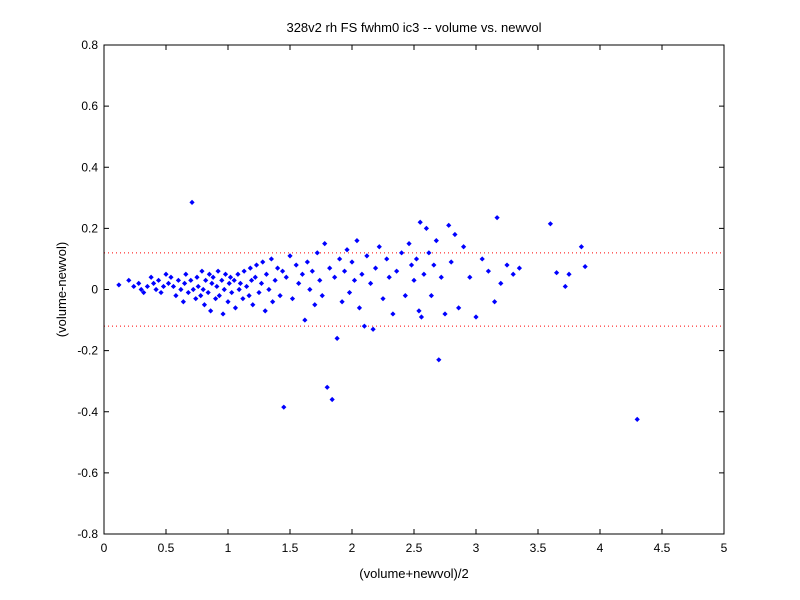 This screenshot has height=600, width=800. What do you see at coordinates (600, 548) in the screenshot?
I see `x-tick-label: 4` at bounding box center [600, 548].